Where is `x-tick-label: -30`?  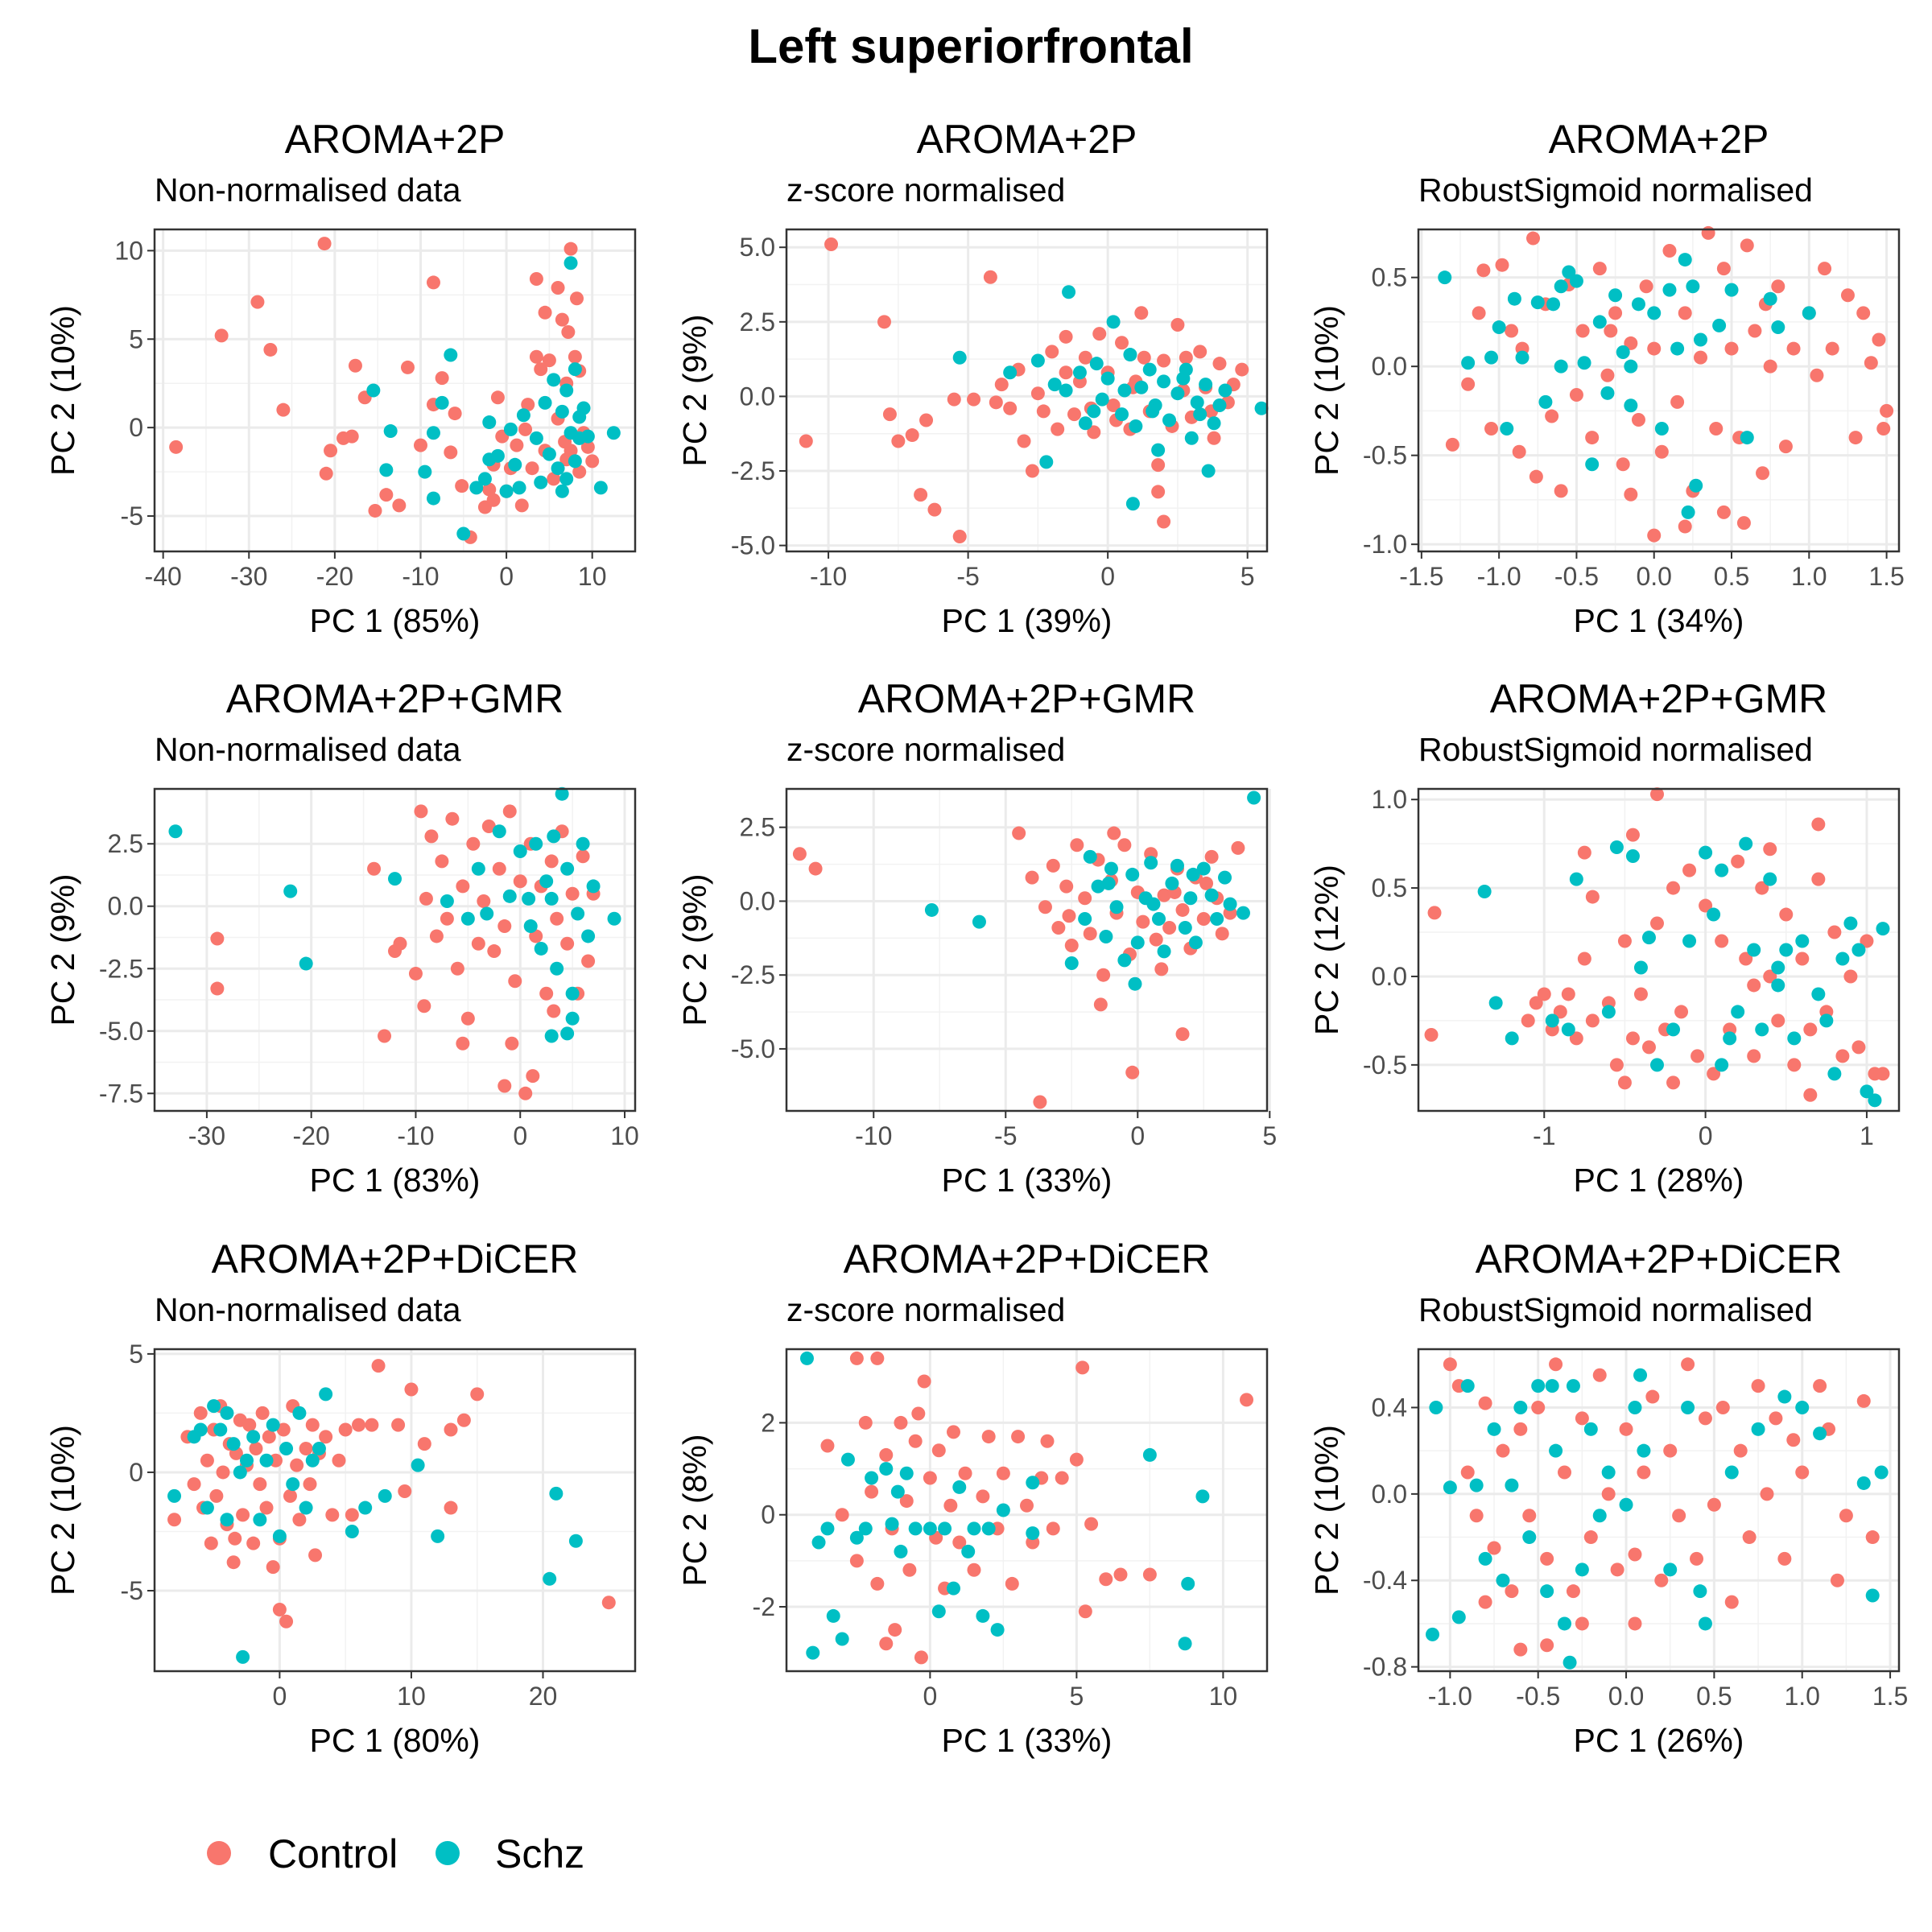 x-tick-label: -30 is located at coordinates (248, 576).